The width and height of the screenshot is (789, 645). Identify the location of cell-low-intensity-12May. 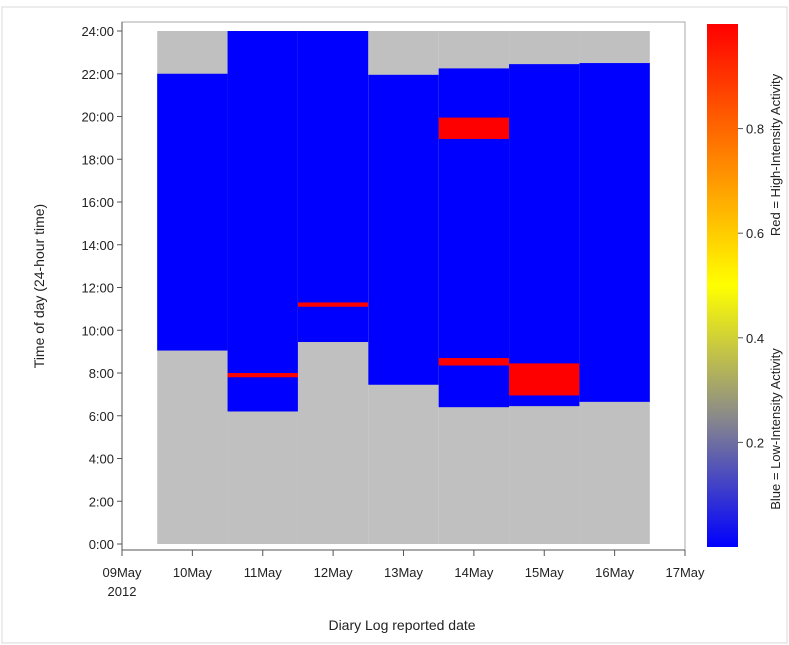
(333, 187).